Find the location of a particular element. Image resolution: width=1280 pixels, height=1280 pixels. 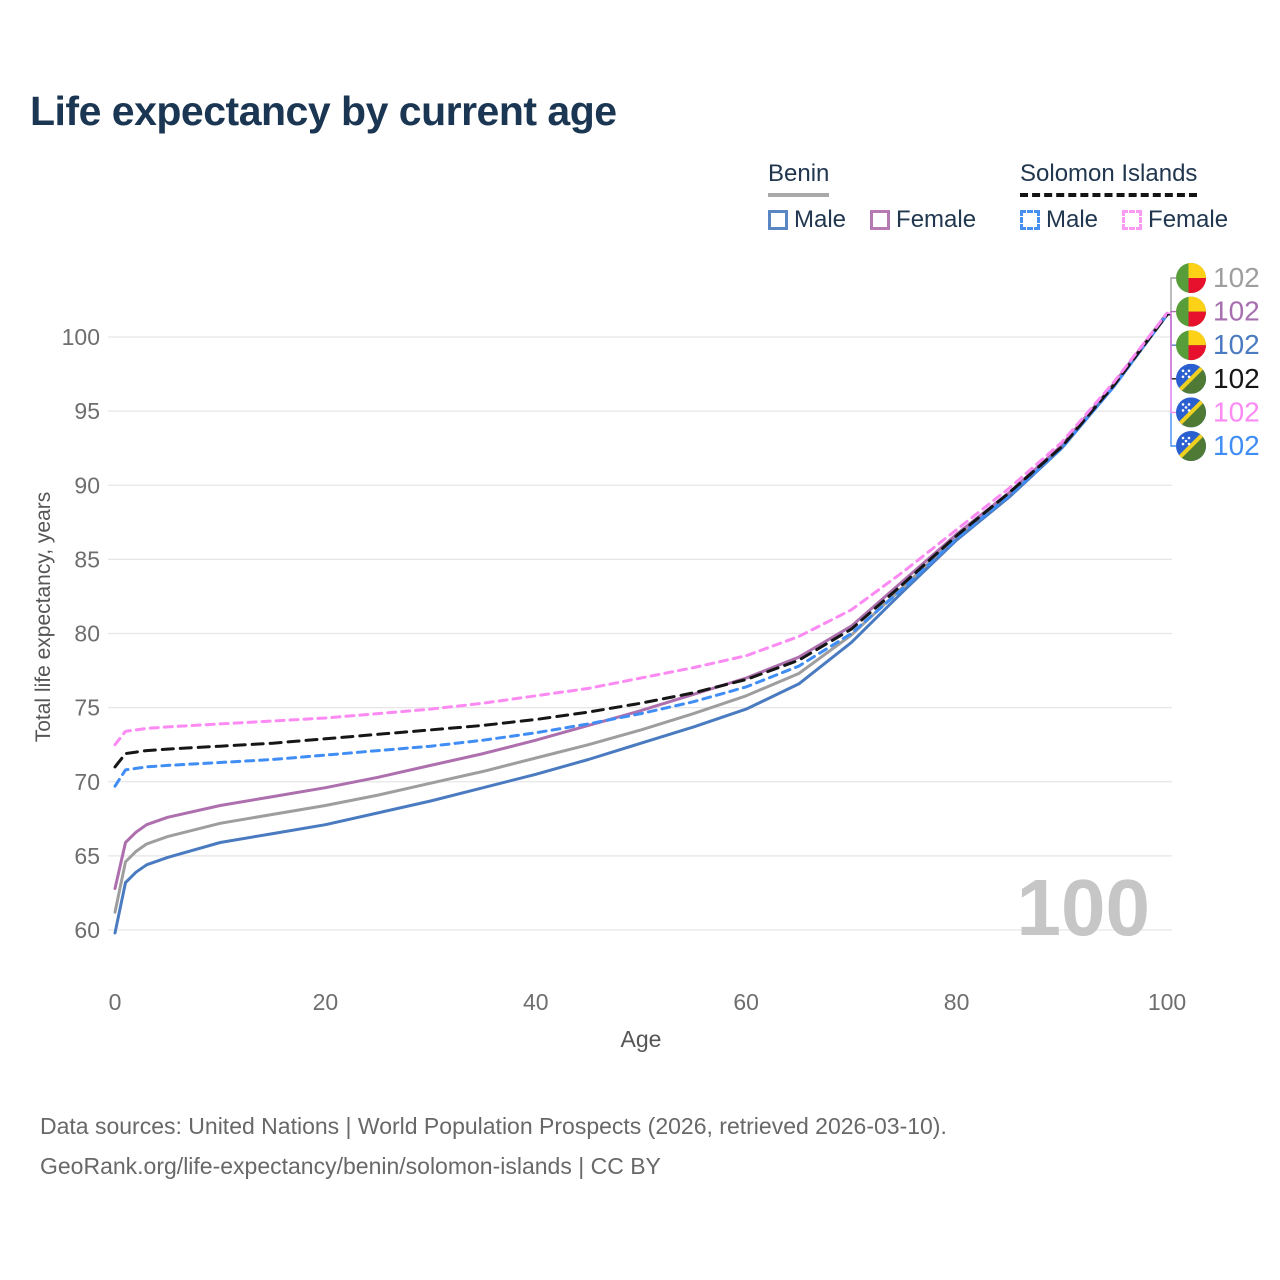

y-tick-label-100: 100 is located at coordinates (81, 337).